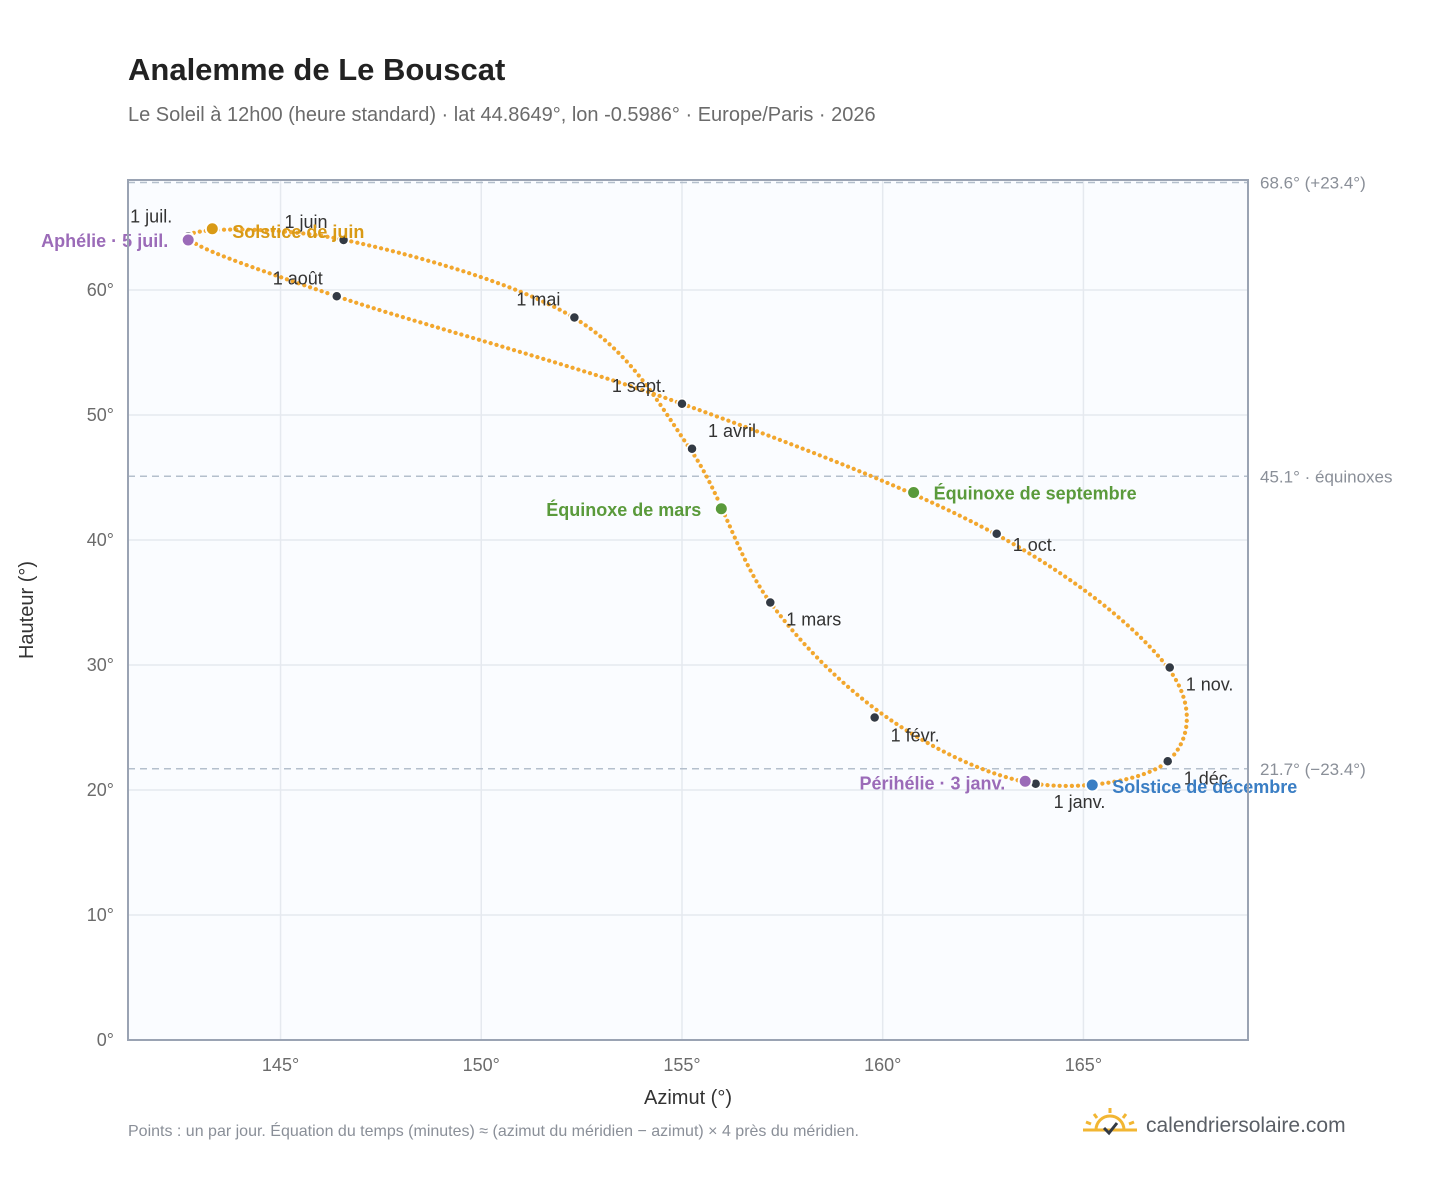 This screenshot has width=1448, height=1188. Describe the element at coordinates (1313, 183) in the screenshot. I see `reference-line-label: 68.6° (+23.4°)` at that location.